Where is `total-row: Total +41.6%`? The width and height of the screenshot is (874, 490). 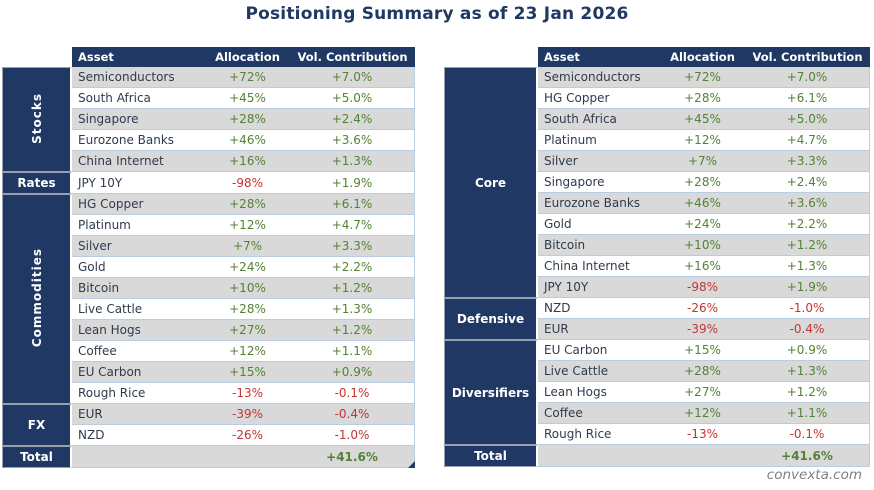
total-row: Total +41.6% is located at coordinates (208, 457).